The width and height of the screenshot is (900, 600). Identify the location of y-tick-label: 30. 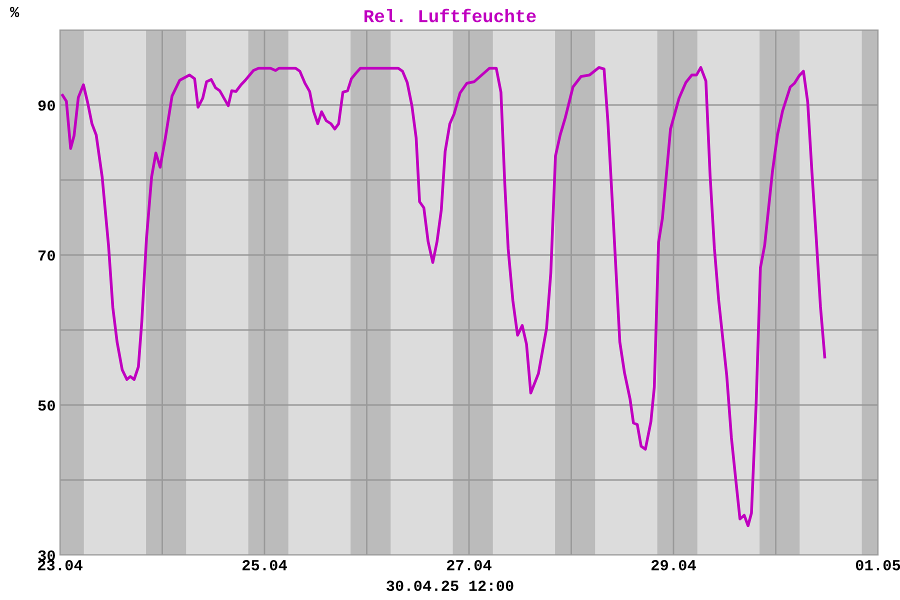
(46, 555).